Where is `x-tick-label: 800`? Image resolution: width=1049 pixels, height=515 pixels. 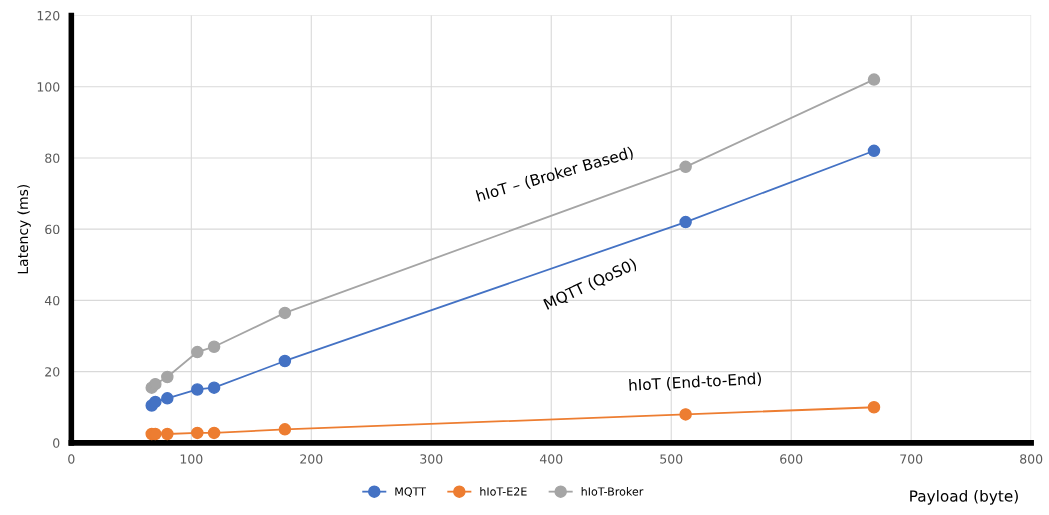 x-tick-label: 800 is located at coordinates (1031, 459).